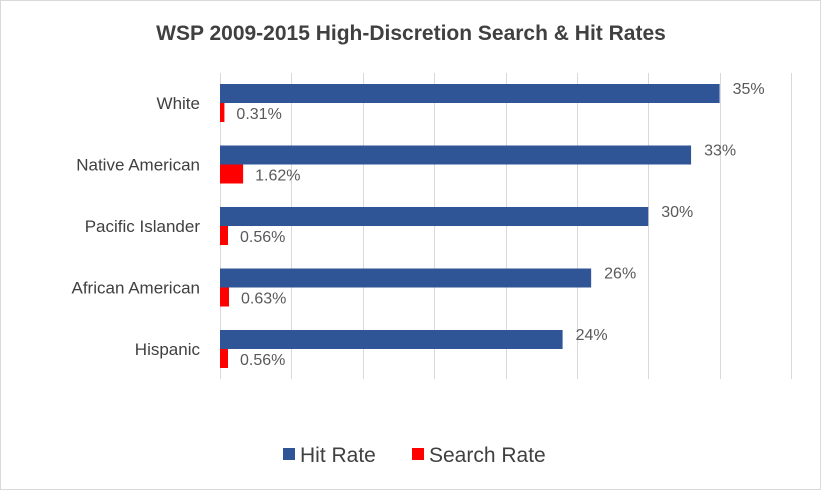 Image resolution: width=821 pixels, height=490 pixels. What do you see at coordinates (720, 151) in the screenshot?
I see `hit-rate-data-label: 33%` at bounding box center [720, 151].